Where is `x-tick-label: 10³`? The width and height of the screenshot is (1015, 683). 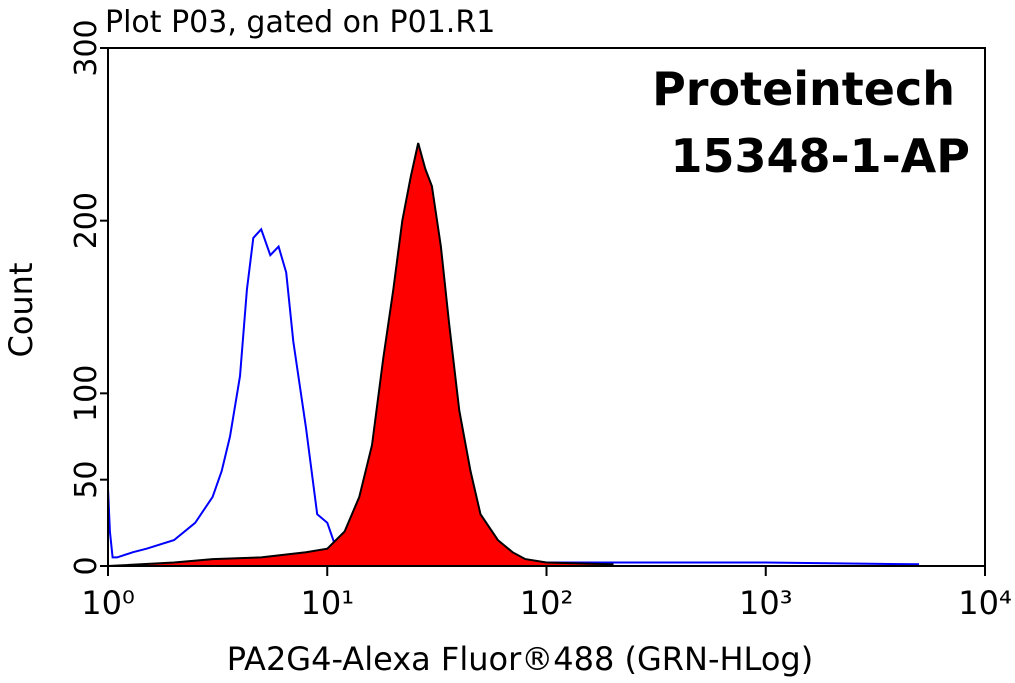
x-tick-label: 10³ is located at coordinates (766, 603).